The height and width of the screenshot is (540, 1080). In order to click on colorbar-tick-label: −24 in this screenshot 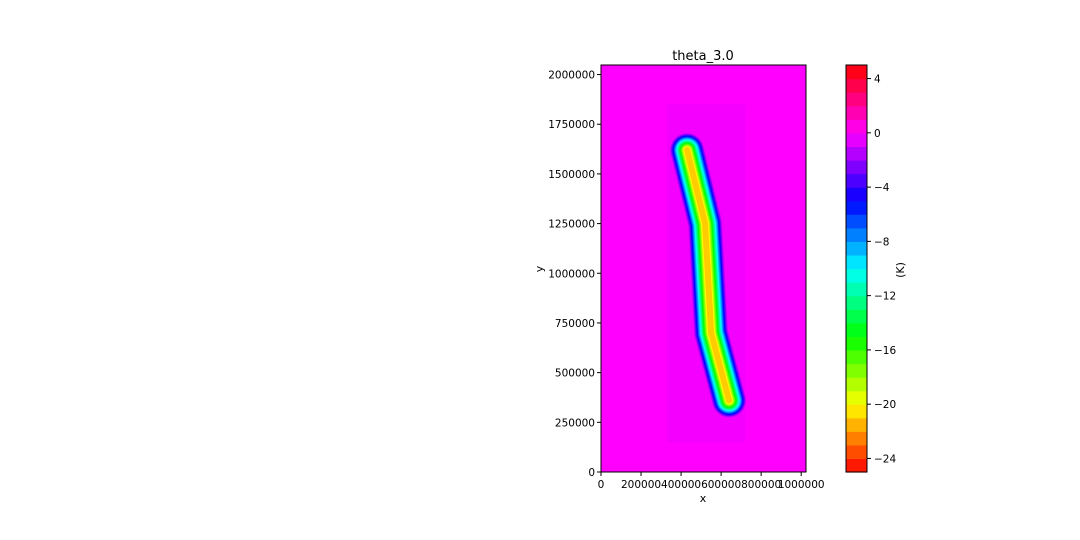, I will do `click(885, 459)`.